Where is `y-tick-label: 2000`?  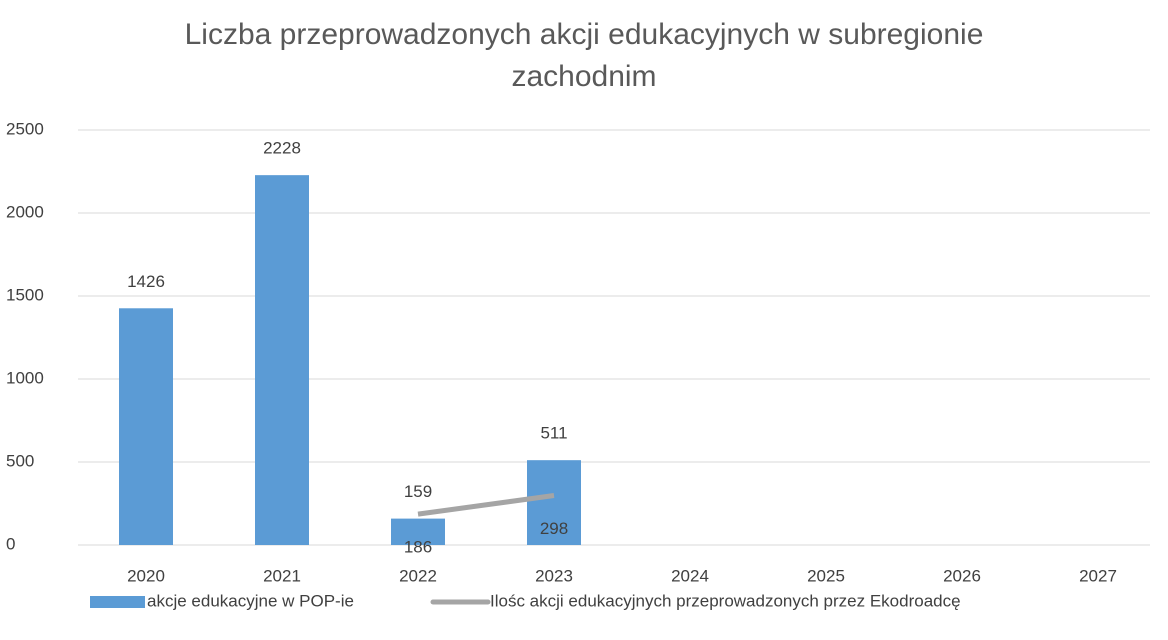 y-tick-label: 2000 is located at coordinates (25, 211).